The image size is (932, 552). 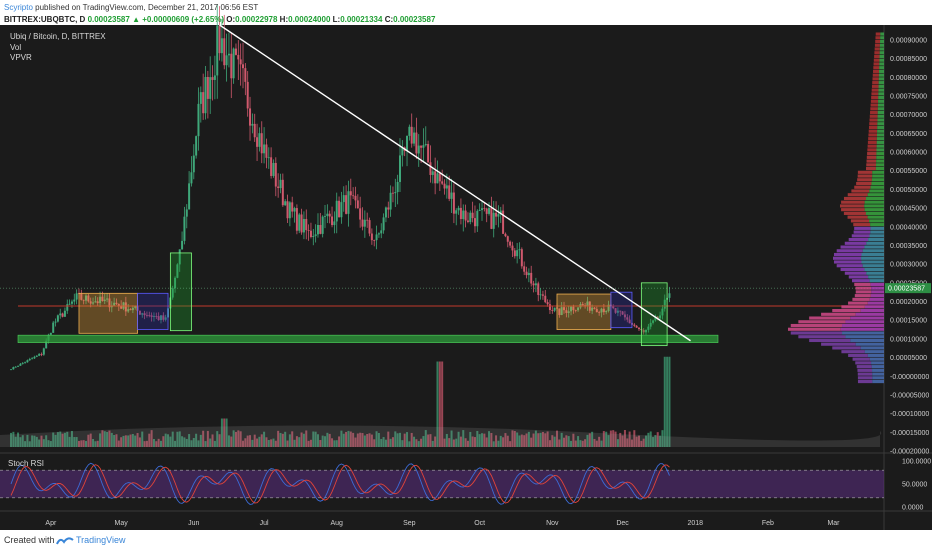 I want to click on open-value: 0.00022978, so click(x=256, y=19).